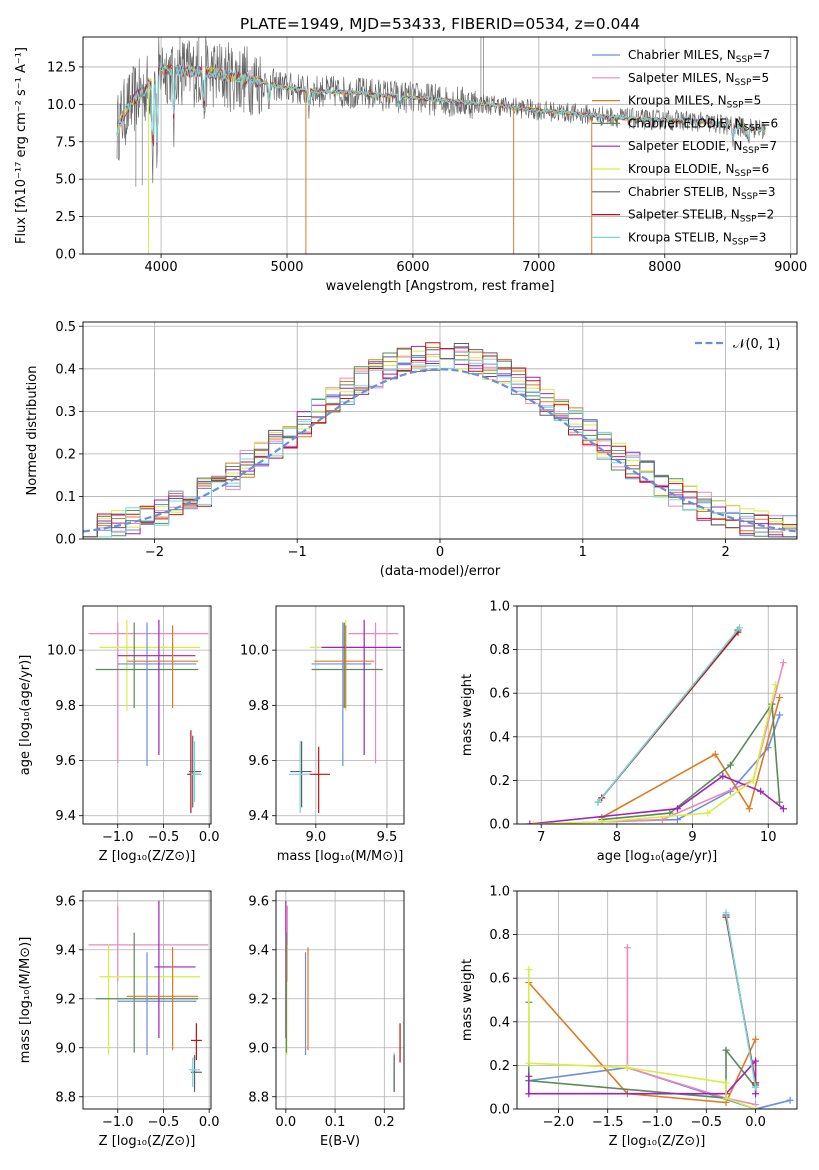  Describe the element at coordinates (61, 67) in the screenshot. I see `y-tick-label: 12.5` at that location.